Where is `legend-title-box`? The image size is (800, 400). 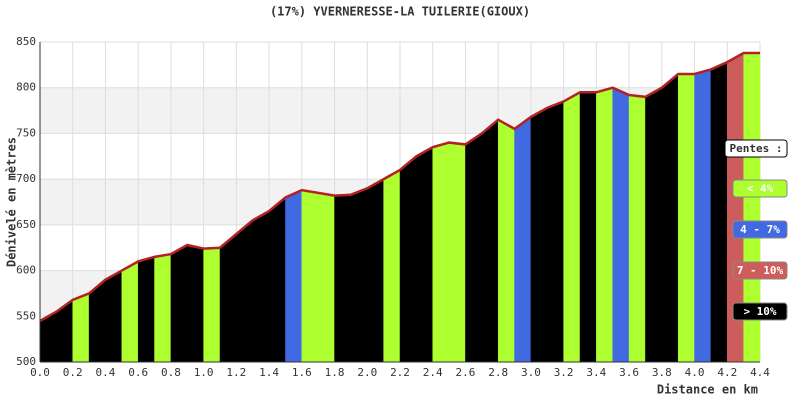 legend-title-box is located at coordinates (756, 148).